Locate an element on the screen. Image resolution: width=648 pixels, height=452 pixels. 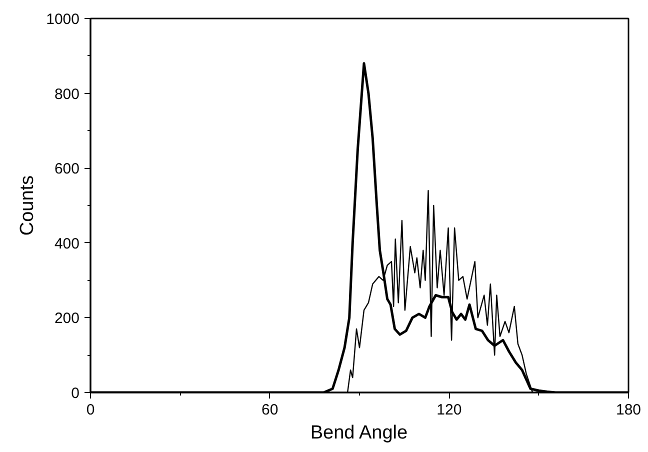
x-axis-title: Bend Angle is located at coordinates (359, 433).